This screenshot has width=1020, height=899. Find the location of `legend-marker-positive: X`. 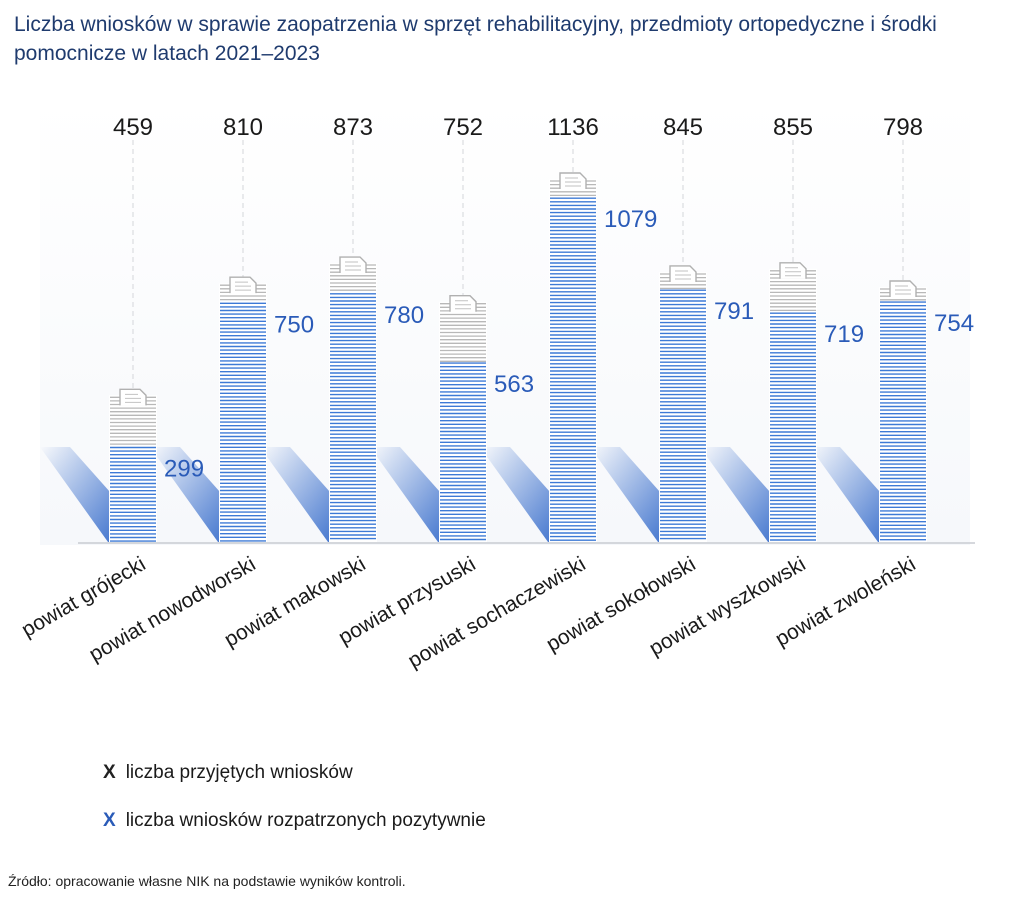

legend-marker-positive: X is located at coordinates (109, 820).